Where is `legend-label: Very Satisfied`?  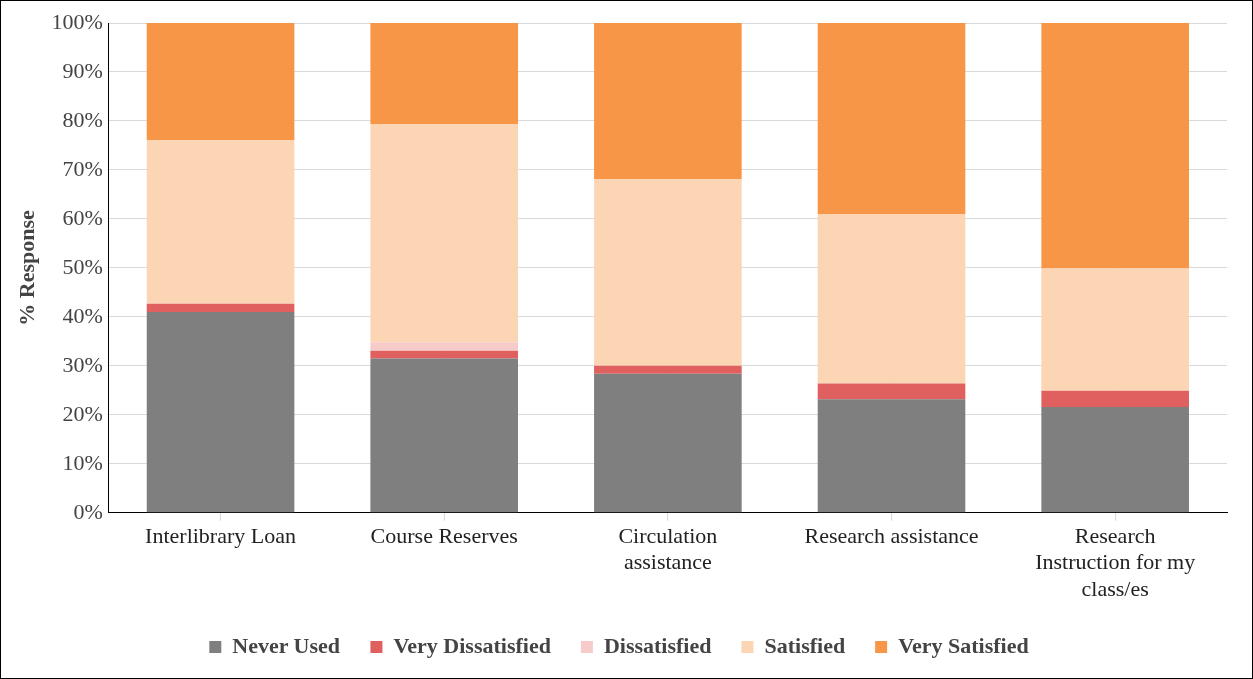 legend-label: Very Satisfied is located at coordinates (963, 645).